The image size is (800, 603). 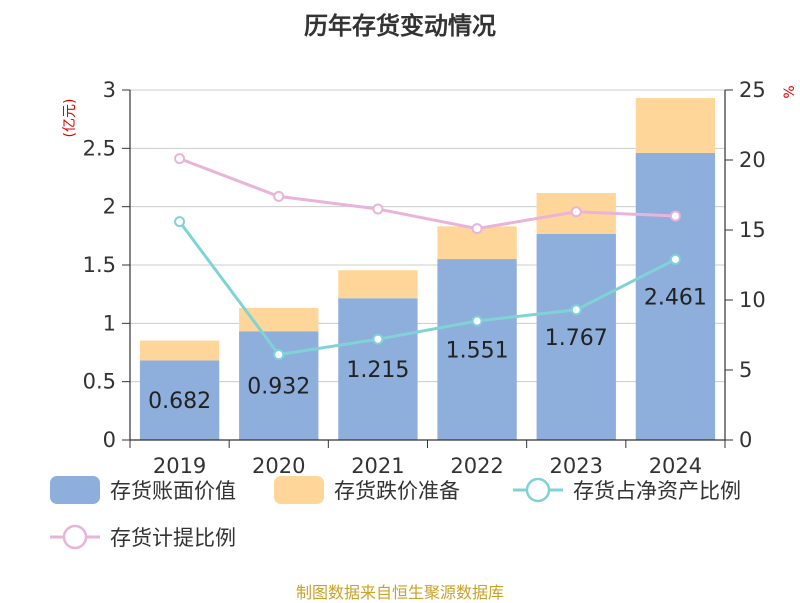 I want to click on line-provision-ratio, so click(x=427, y=194).